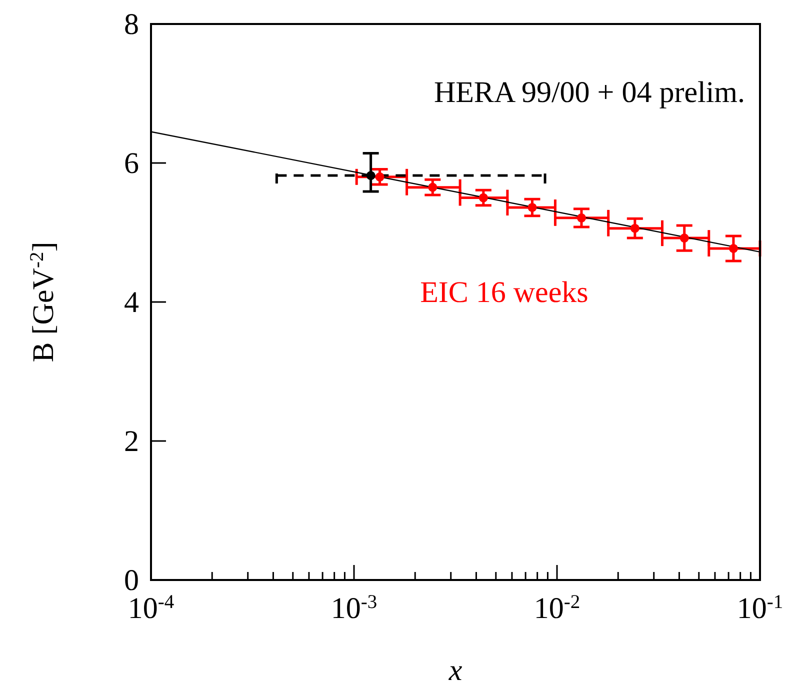 The height and width of the screenshot is (699, 790). What do you see at coordinates (131, 24) in the screenshot?
I see `y-tick-label: 8` at bounding box center [131, 24].